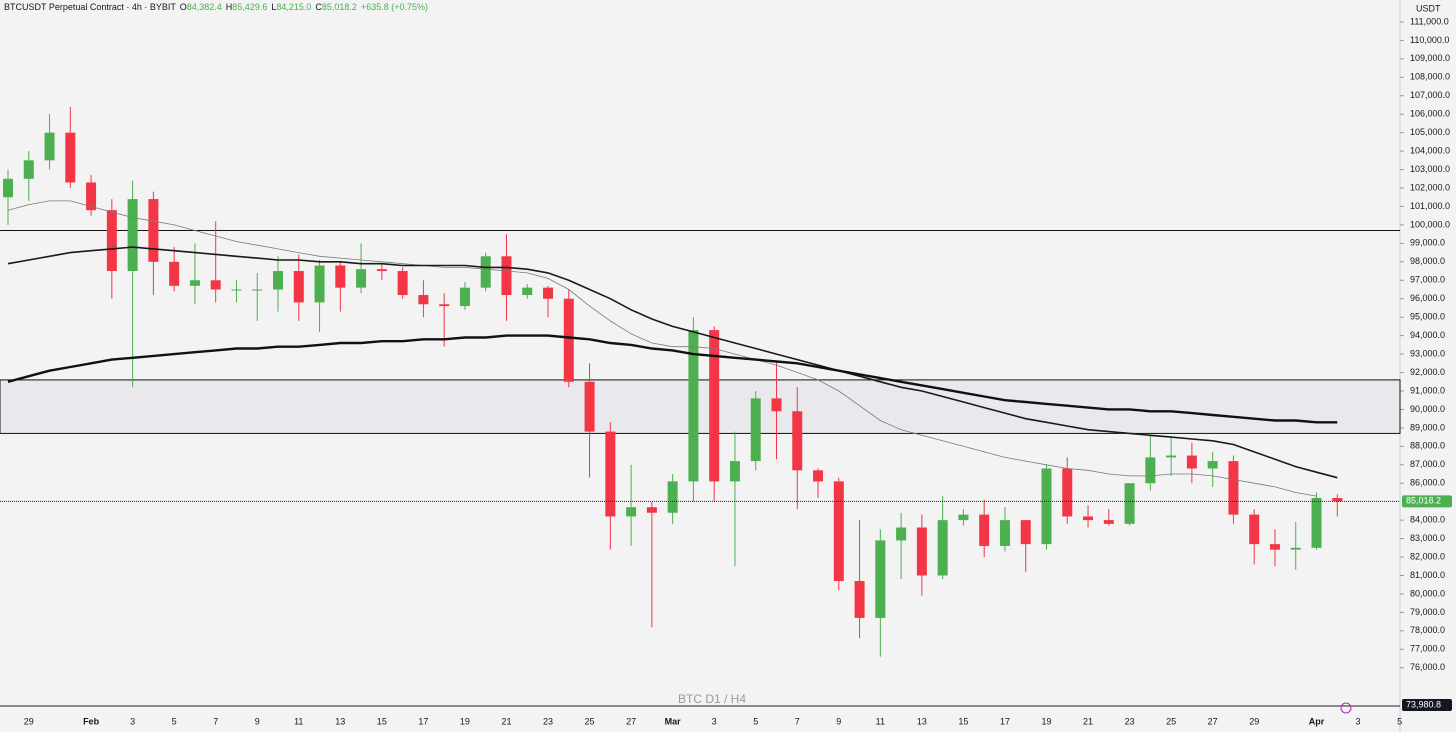 Image resolution: width=1456 pixels, height=732 pixels. I want to click on watermark: BTC D1 / H4, so click(712, 699).